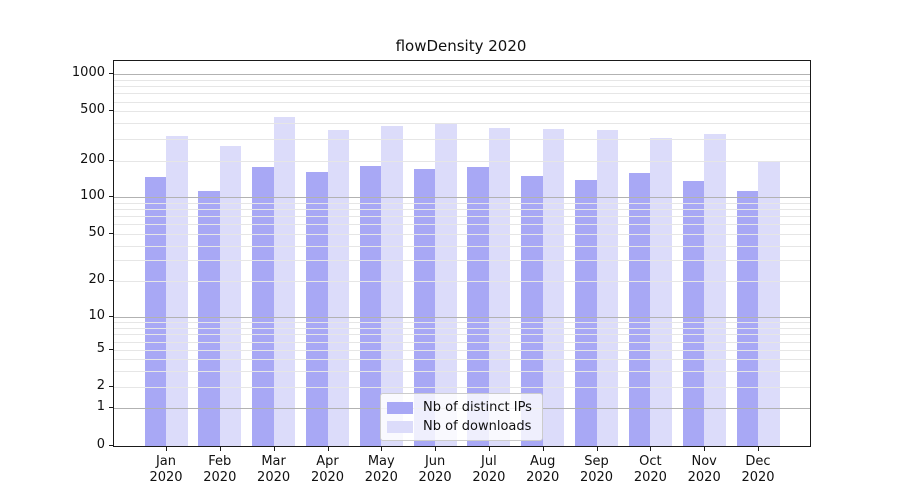 This screenshot has height=500, width=900. Describe the element at coordinates (489, 469) in the screenshot. I see `x-tick-label: Jul 2020` at that location.